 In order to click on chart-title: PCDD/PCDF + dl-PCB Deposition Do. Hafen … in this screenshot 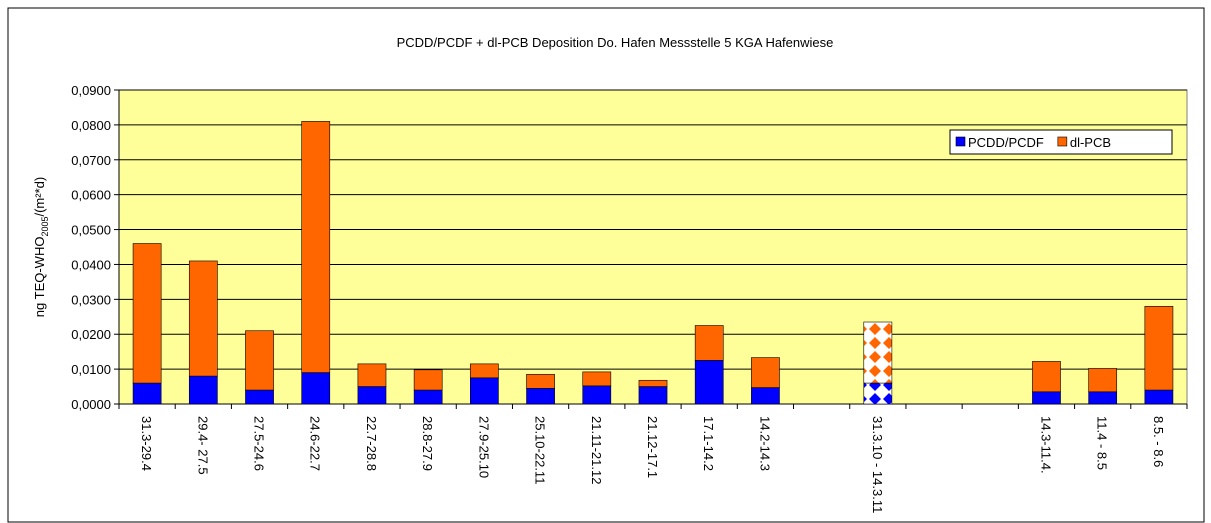, I will do `click(615, 42)`.